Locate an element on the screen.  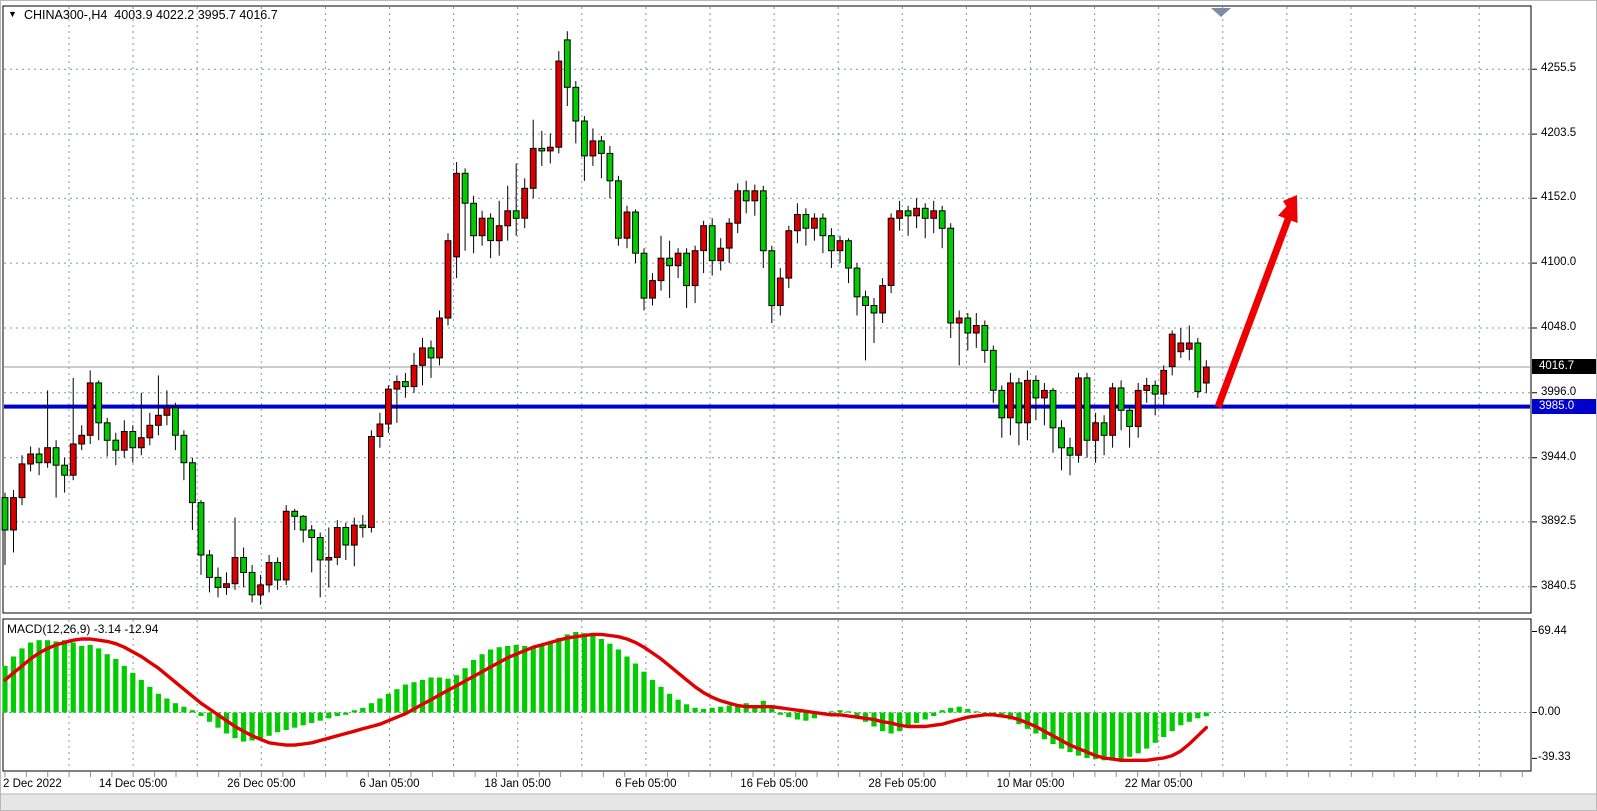
trend-arrow is located at coordinates (1256, 302).